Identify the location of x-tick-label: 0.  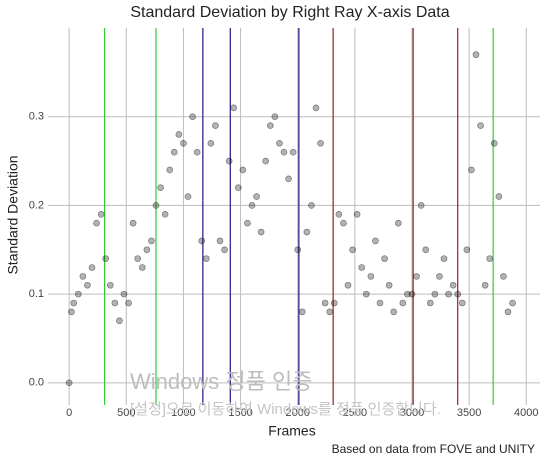
(69, 413).